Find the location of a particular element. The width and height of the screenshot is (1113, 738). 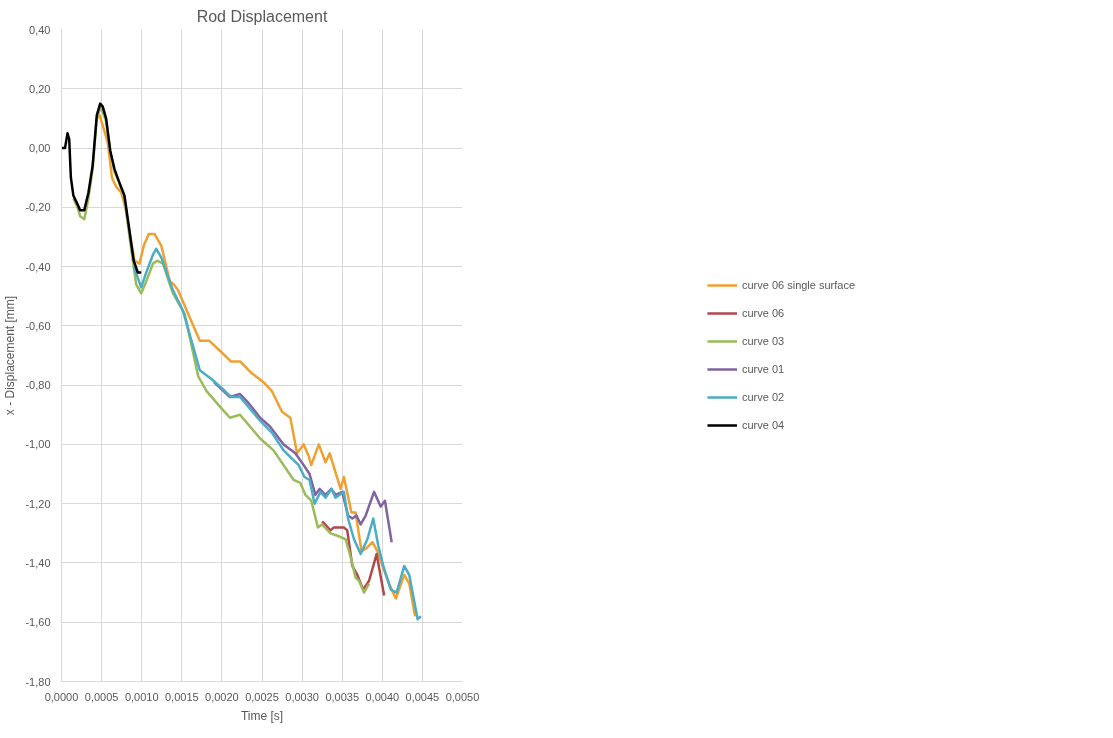

x-tick-label: 0,0000 is located at coordinates (61, 696).